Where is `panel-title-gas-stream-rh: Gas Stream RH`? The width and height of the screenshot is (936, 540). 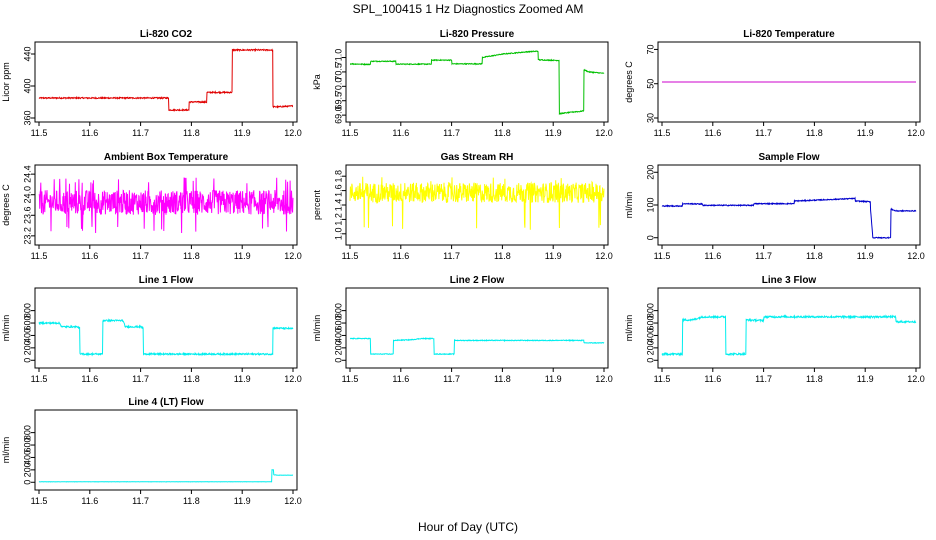
panel-title-gas-stream-rh: Gas Stream RH is located at coordinates (477, 157).